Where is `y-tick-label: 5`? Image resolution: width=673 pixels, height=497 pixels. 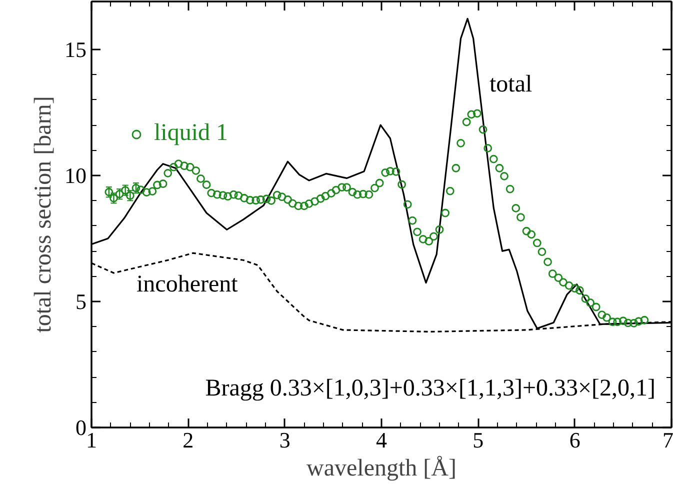
y-tick-label: 5 is located at coordinates (81, 301).